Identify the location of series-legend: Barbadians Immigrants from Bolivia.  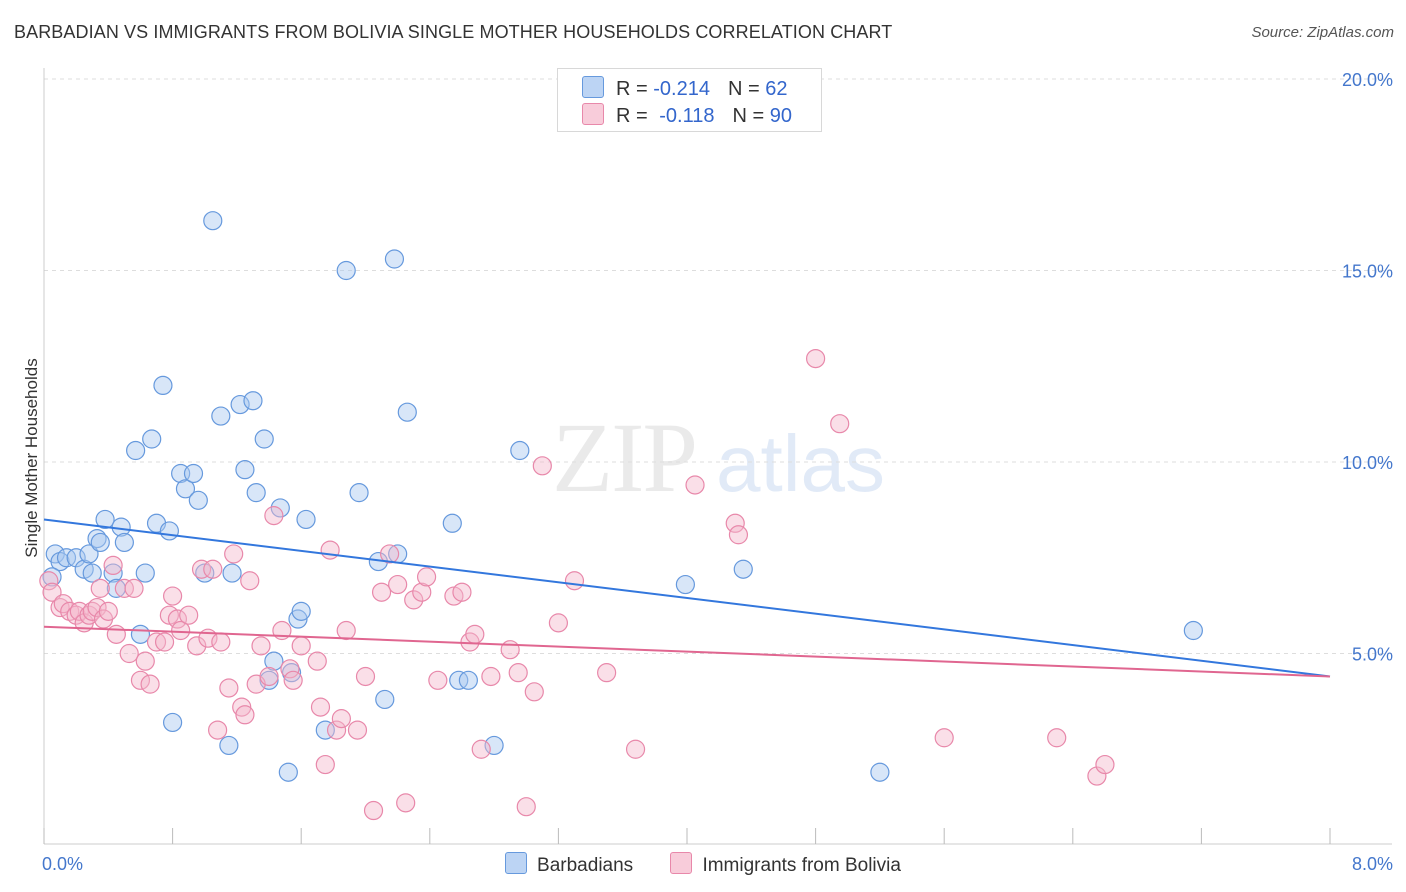
(703, 864).